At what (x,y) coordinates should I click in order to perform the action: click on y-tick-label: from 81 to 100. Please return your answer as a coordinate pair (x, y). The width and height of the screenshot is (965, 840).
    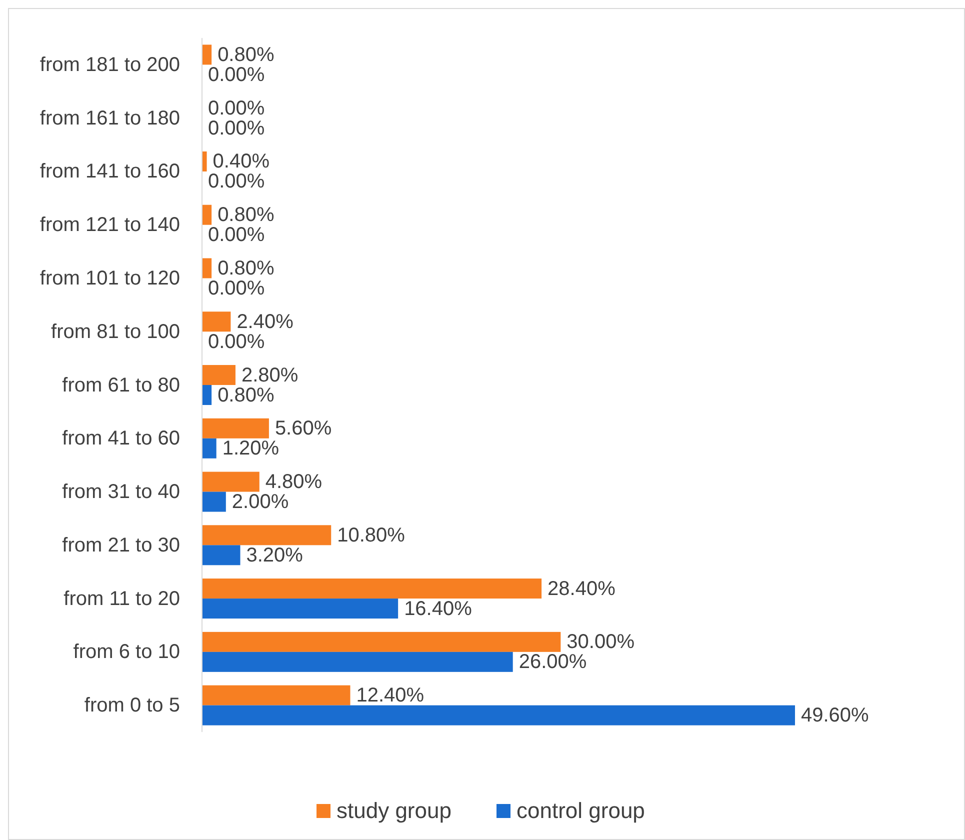
    Looking at the image, I should click on (115, 331).